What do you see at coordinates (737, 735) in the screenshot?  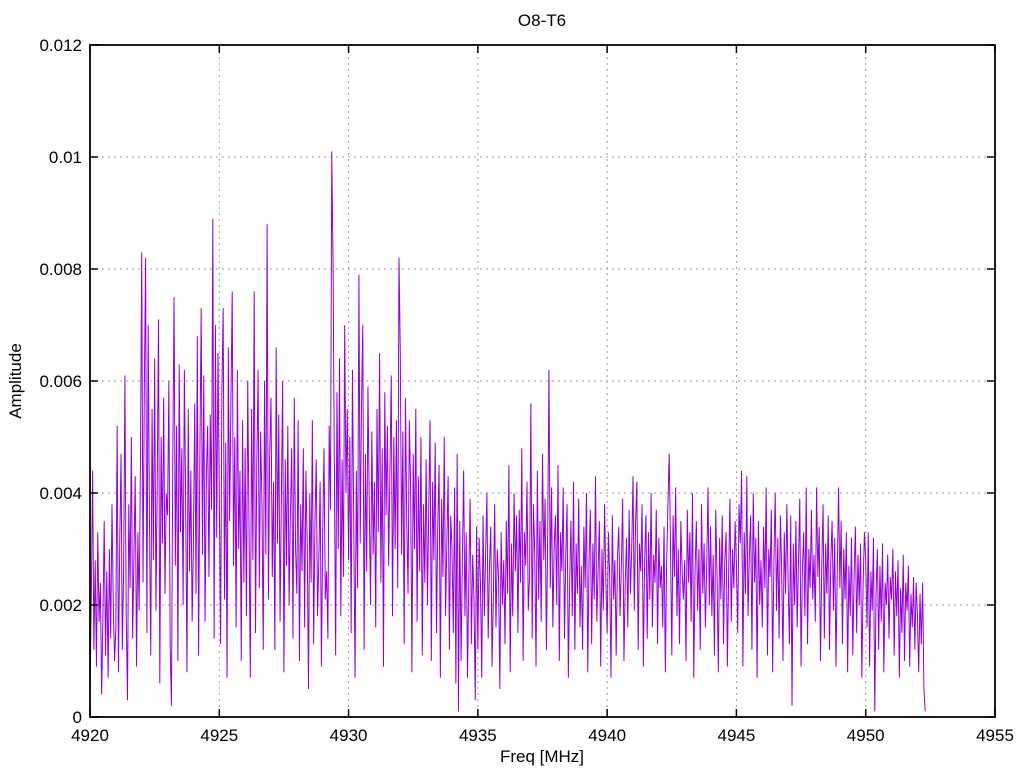 I see `x-tick-label: 4945` at bounding box center [737, 735].